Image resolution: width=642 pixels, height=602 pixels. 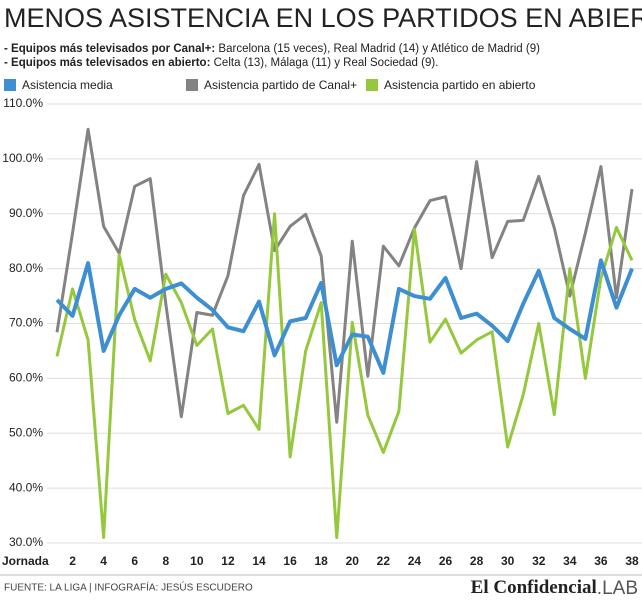 What do you see at coordinates (25, 561) in the screenshot?
I see `x-axis-label: Jornada` at bounding box center [25, 561].